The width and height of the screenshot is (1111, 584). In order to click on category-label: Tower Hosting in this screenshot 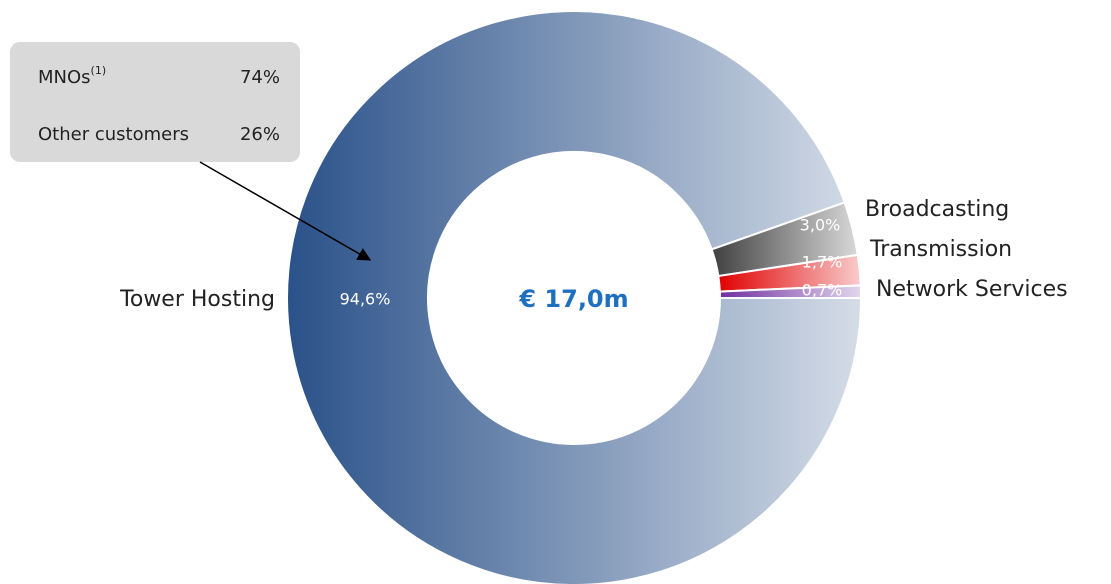, I will do `click(197, 299)`.